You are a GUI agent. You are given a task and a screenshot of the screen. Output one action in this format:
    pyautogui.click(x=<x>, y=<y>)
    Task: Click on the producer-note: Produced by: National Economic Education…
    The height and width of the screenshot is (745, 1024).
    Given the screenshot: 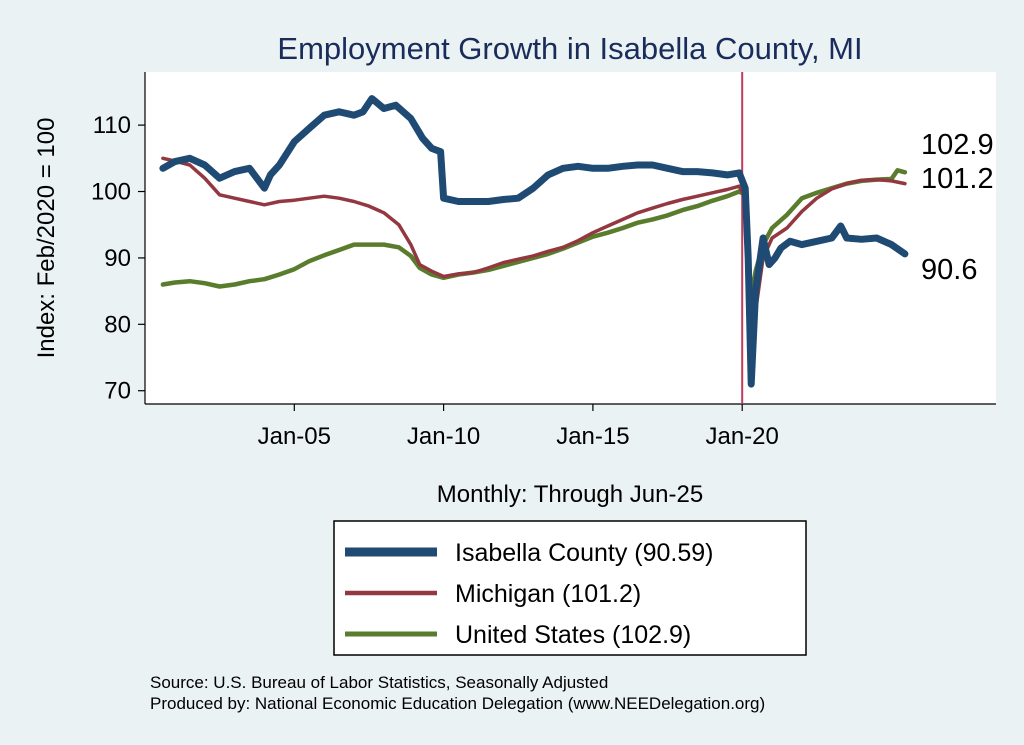 What is the action you would take?
    pyautogui.click(x=457, y=703)
    